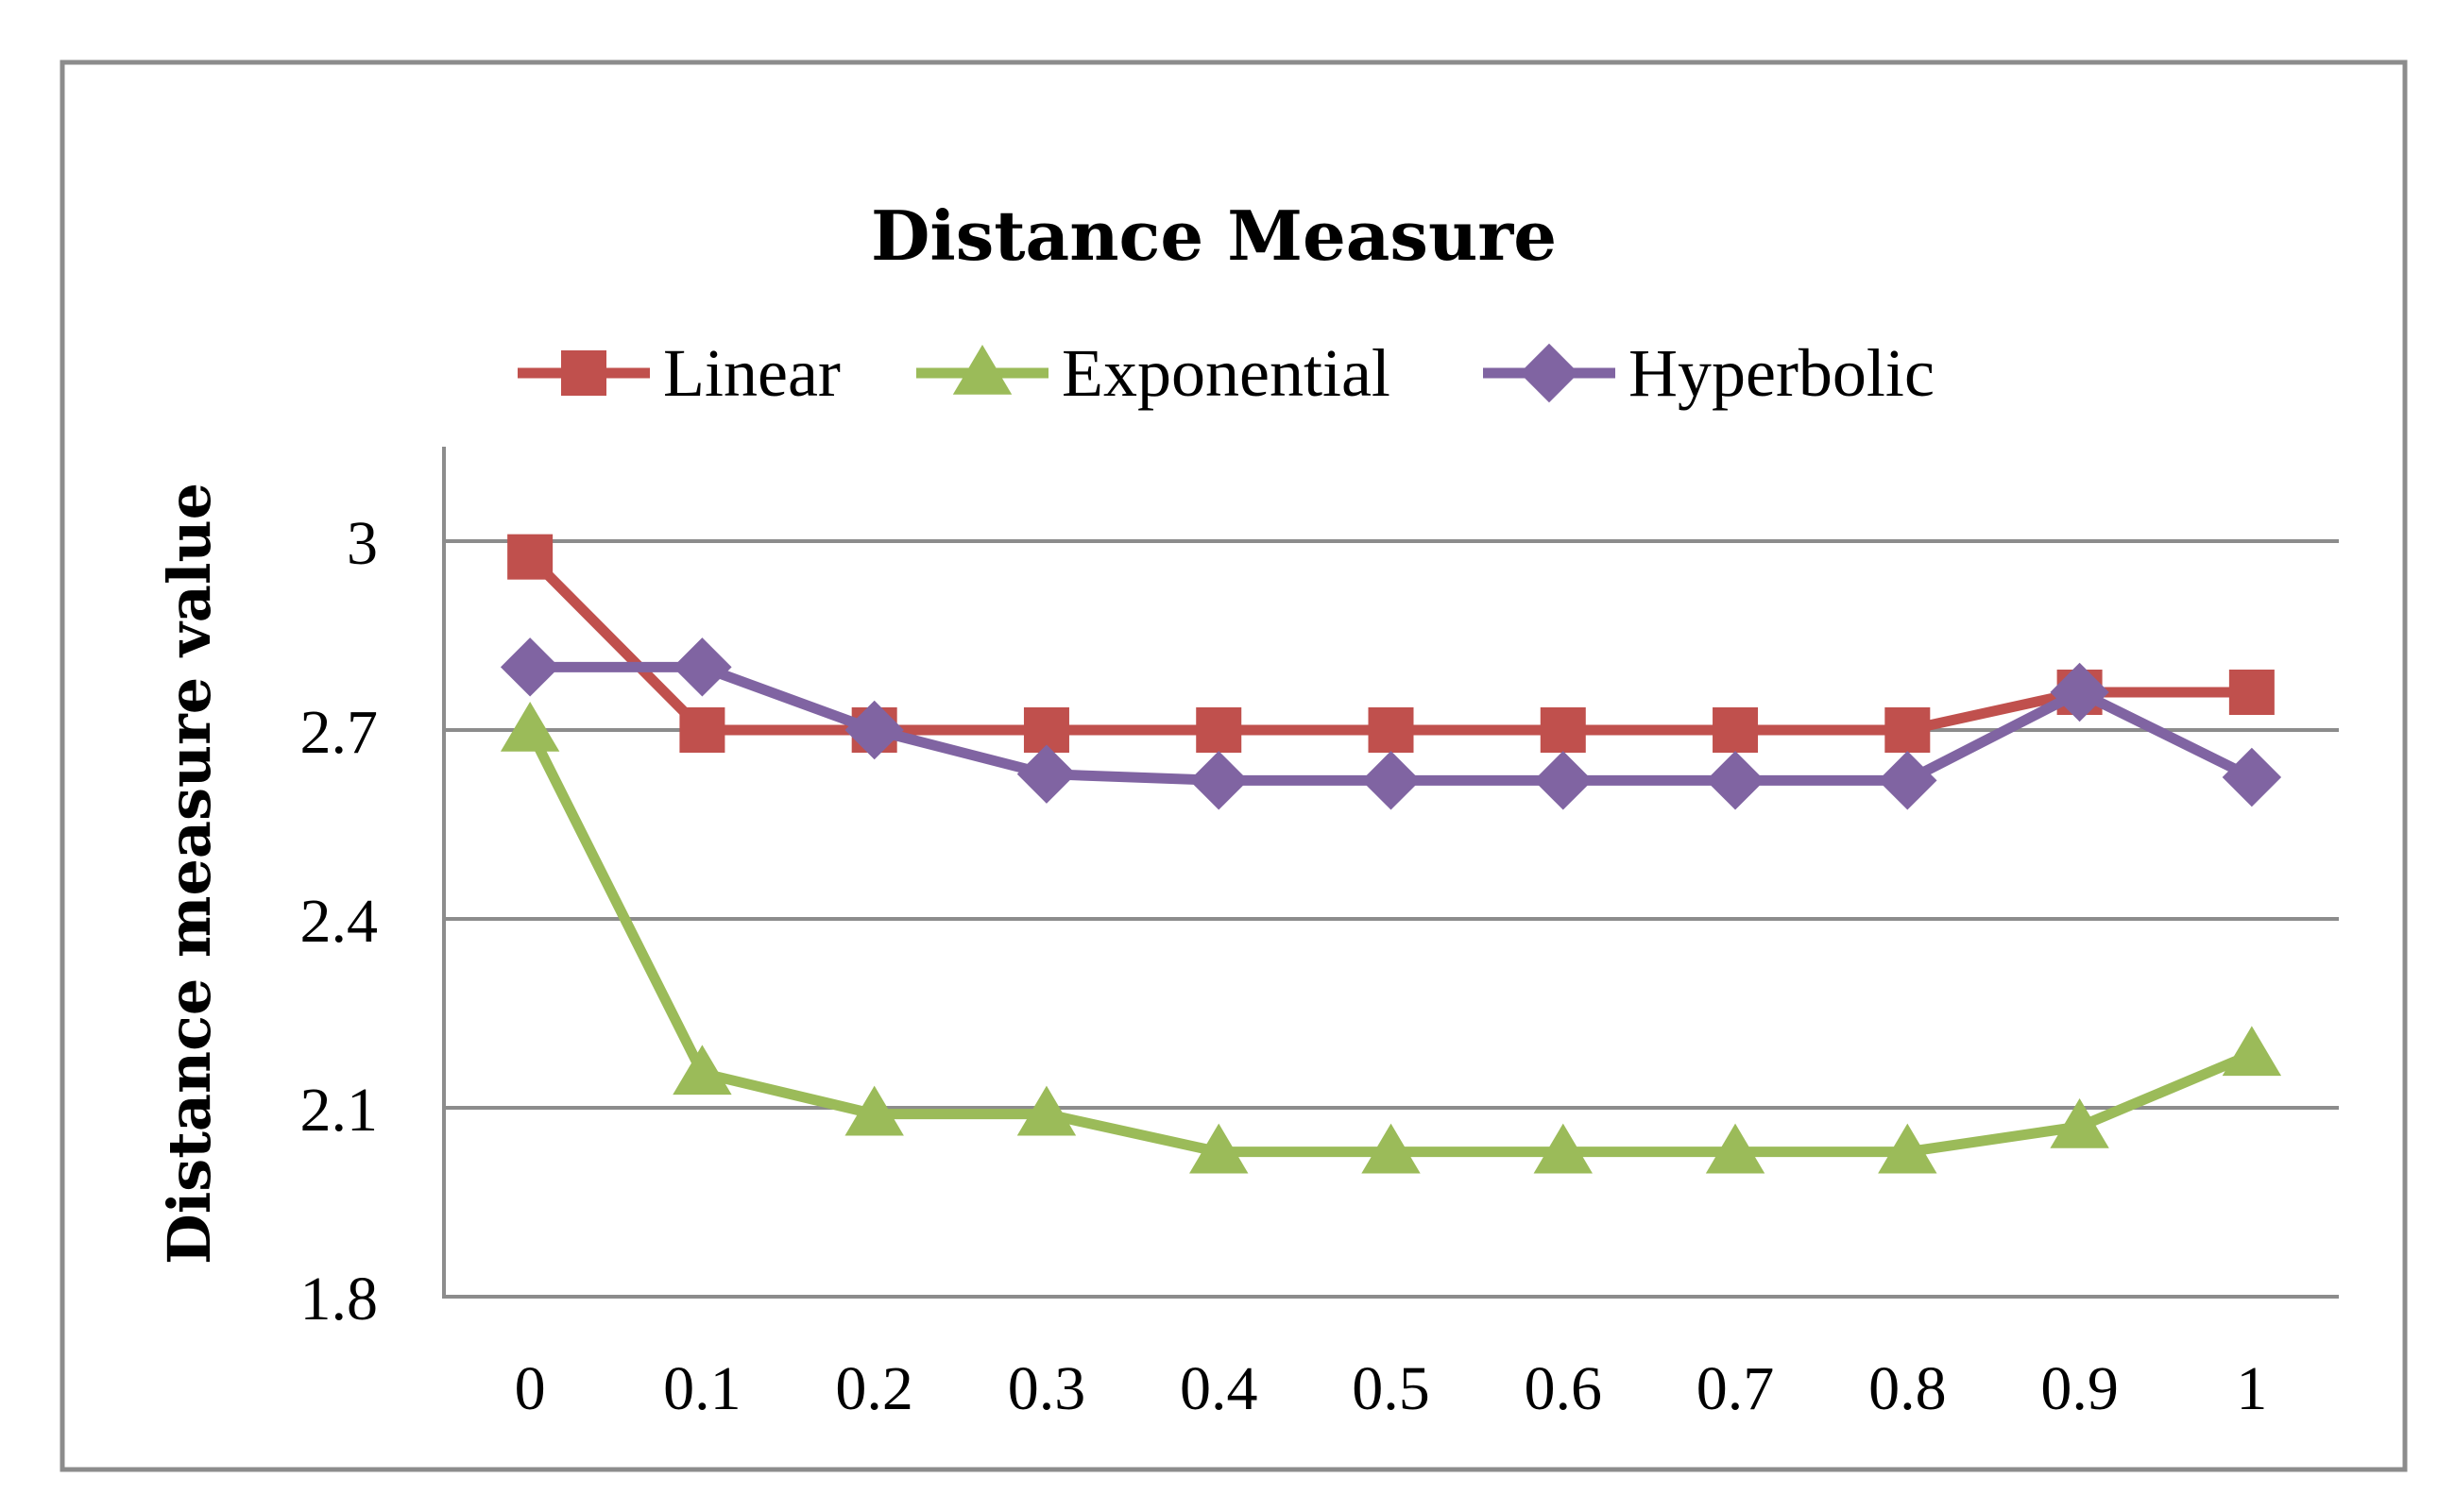  I want to click on x-tick-label: 0.2, so click(874, 1388).